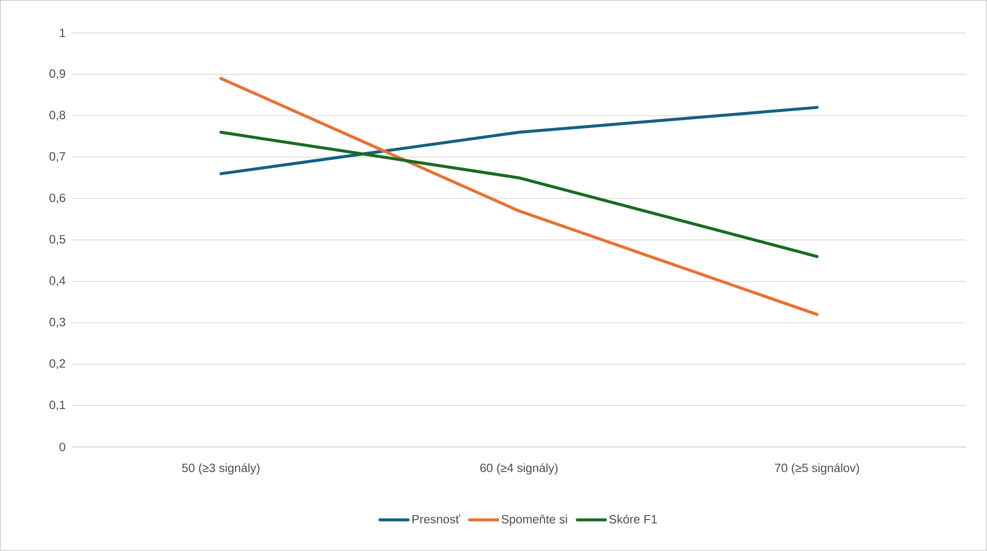  I want to click on y-tick-label: 0,3, so click(58, 323).